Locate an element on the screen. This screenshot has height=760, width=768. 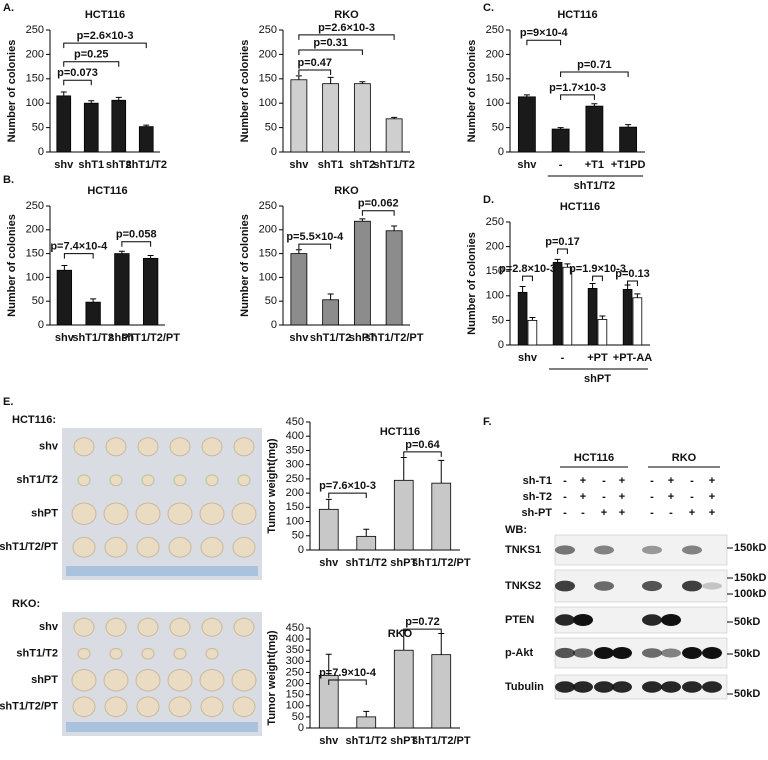
blot-row-label: Tubulin is located at coordinates (524, 687).